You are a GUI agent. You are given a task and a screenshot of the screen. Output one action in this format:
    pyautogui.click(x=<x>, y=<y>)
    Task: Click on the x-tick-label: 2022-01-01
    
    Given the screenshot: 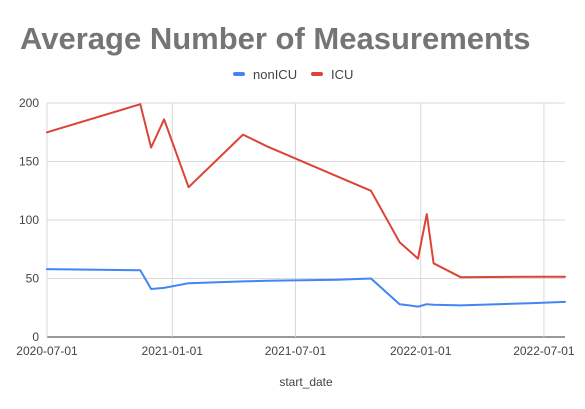 What is the action you would take?
    pyautogui.click(x=421, y=351)
    